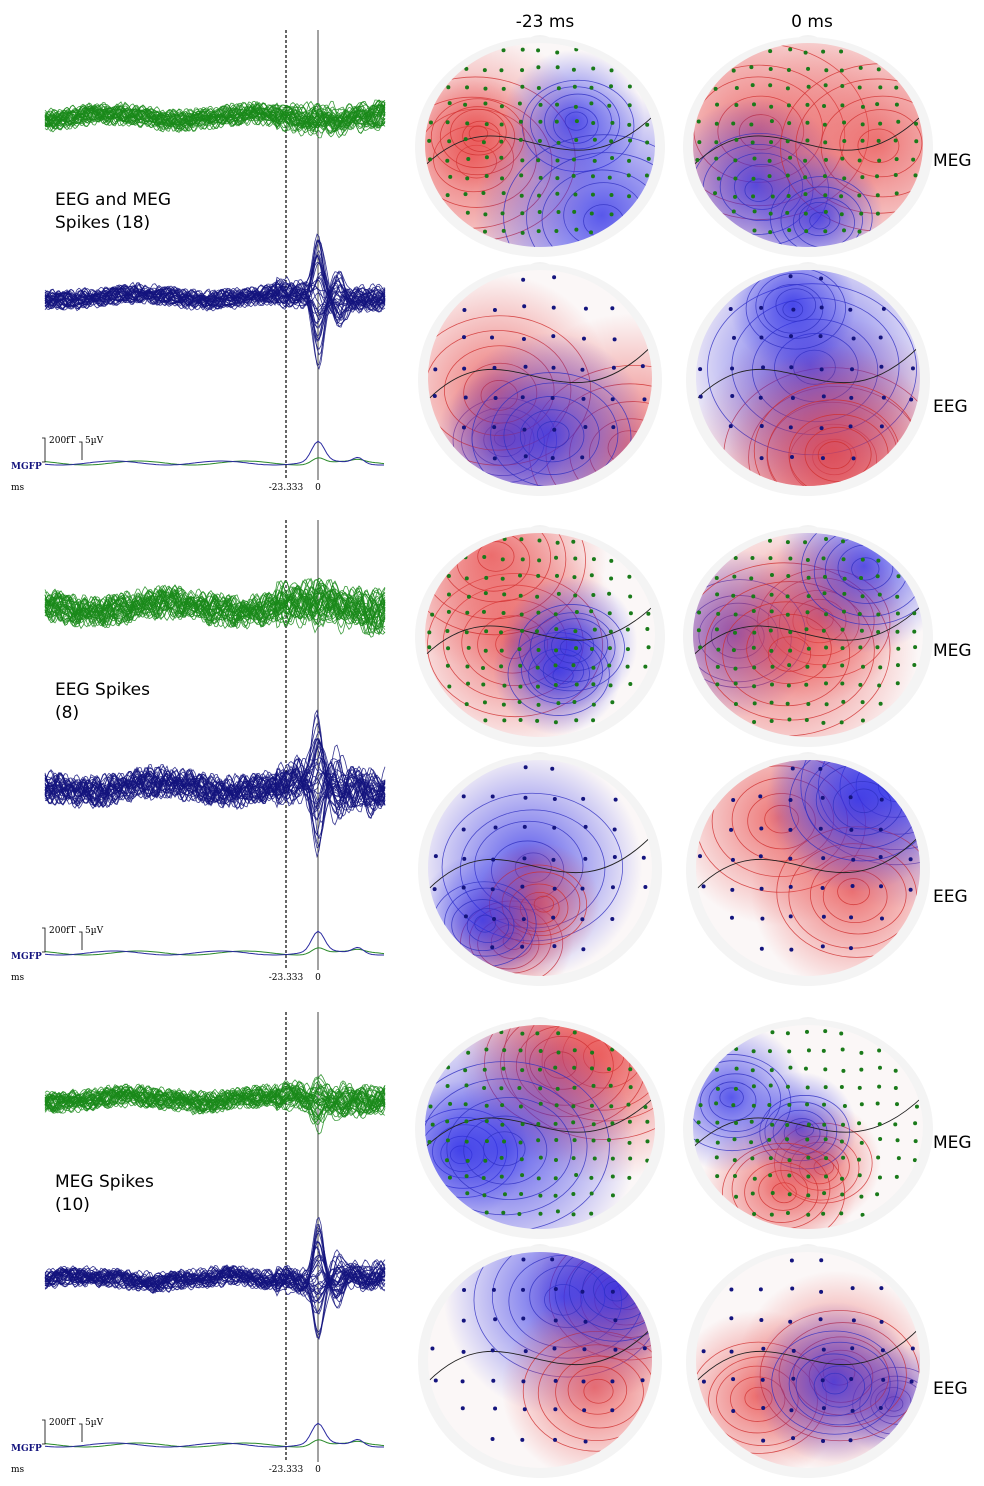  What do you see at coordinates (18, 1470) in the screenshot?
I see `unit-label: ms` at bounding box center [18, 1470].